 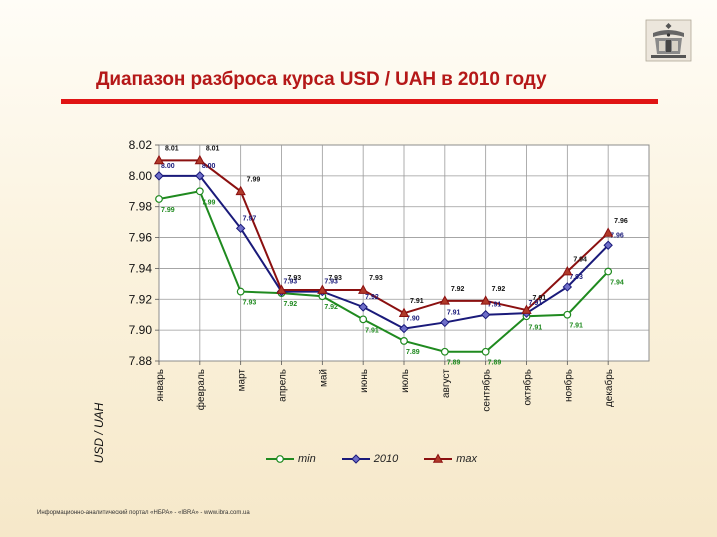 I want to click on data-label-max: 7.91, so click(x=417, y=301).